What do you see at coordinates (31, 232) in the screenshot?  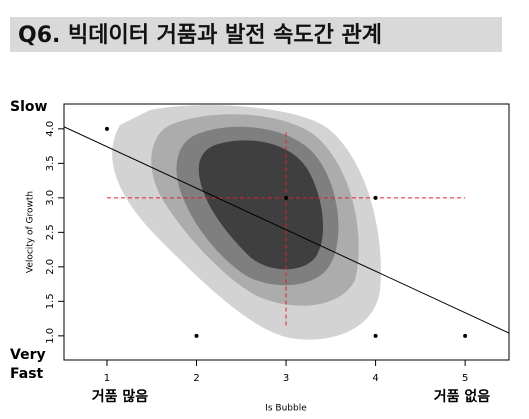 I see `y-axis-label: Velocity of Growth` at bounding box center [31, 232].